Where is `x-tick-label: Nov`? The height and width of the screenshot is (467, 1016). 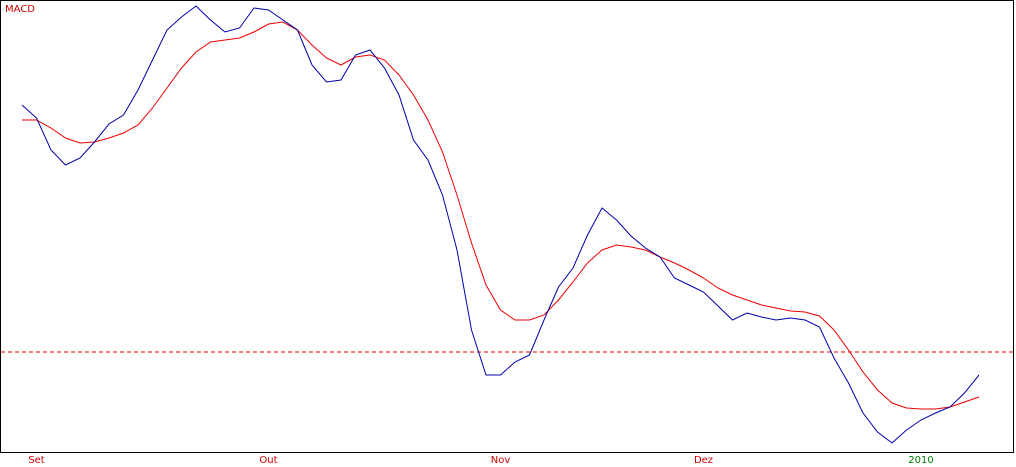
x-tick-label: Nov is located at coordinates (501, 460).